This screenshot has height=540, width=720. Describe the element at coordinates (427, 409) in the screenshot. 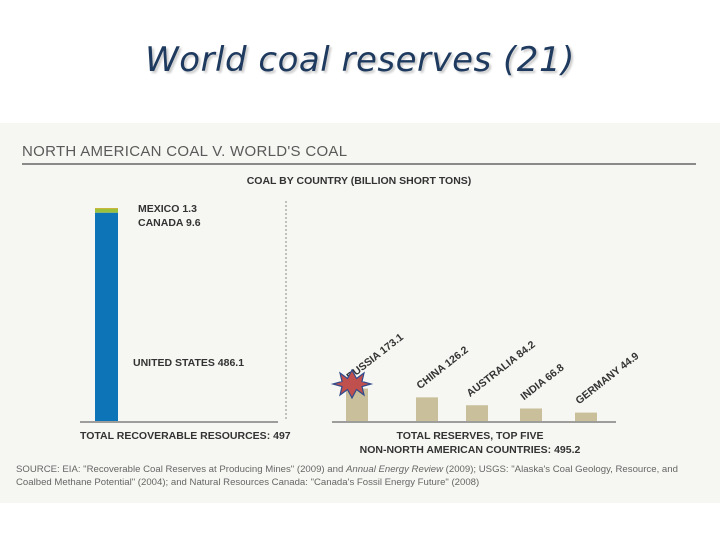

I see `bar-china` at that location.